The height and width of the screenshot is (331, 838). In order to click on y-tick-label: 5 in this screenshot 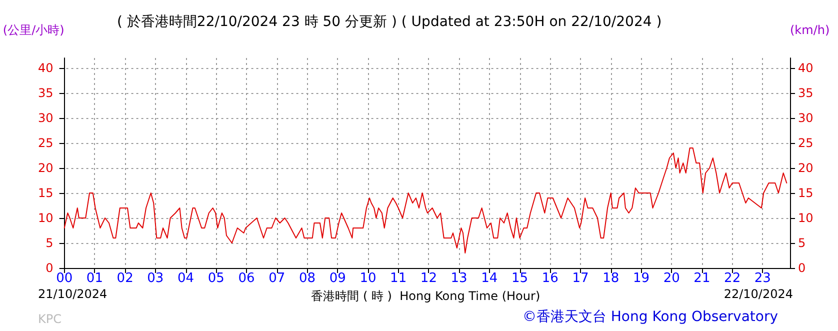, I will do `click(50, 243)`.